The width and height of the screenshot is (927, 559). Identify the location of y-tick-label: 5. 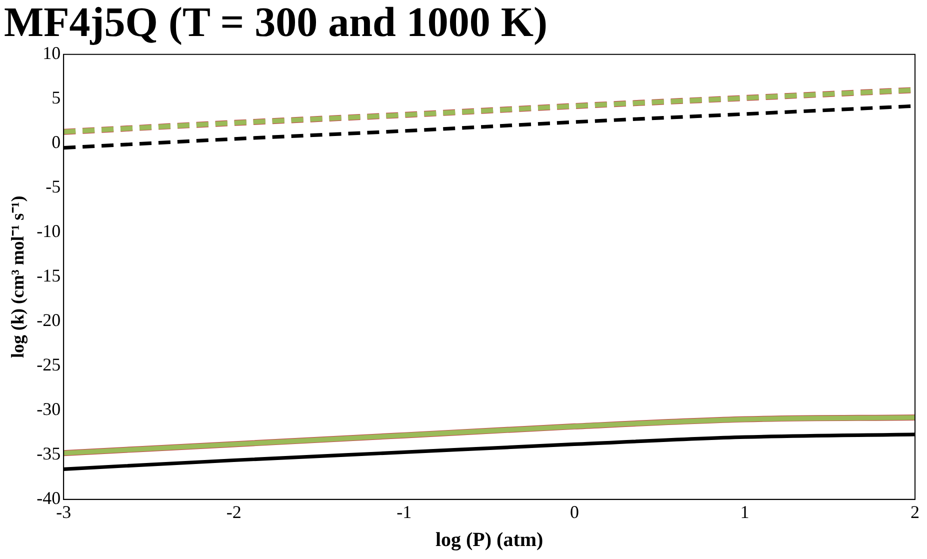
(56, 98).